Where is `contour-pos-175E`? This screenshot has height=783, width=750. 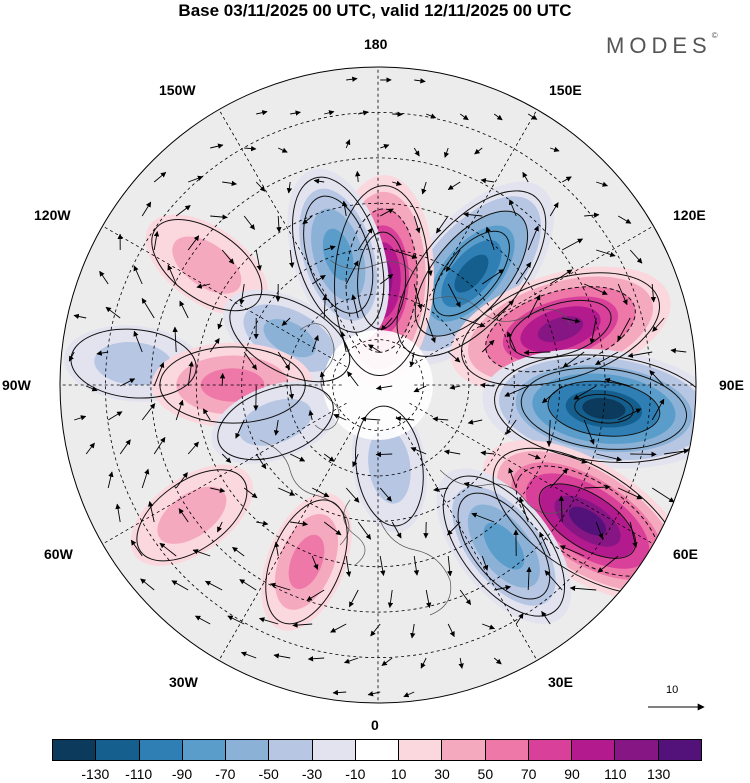
contour-pos-175E is located at coordinates (382, 281).